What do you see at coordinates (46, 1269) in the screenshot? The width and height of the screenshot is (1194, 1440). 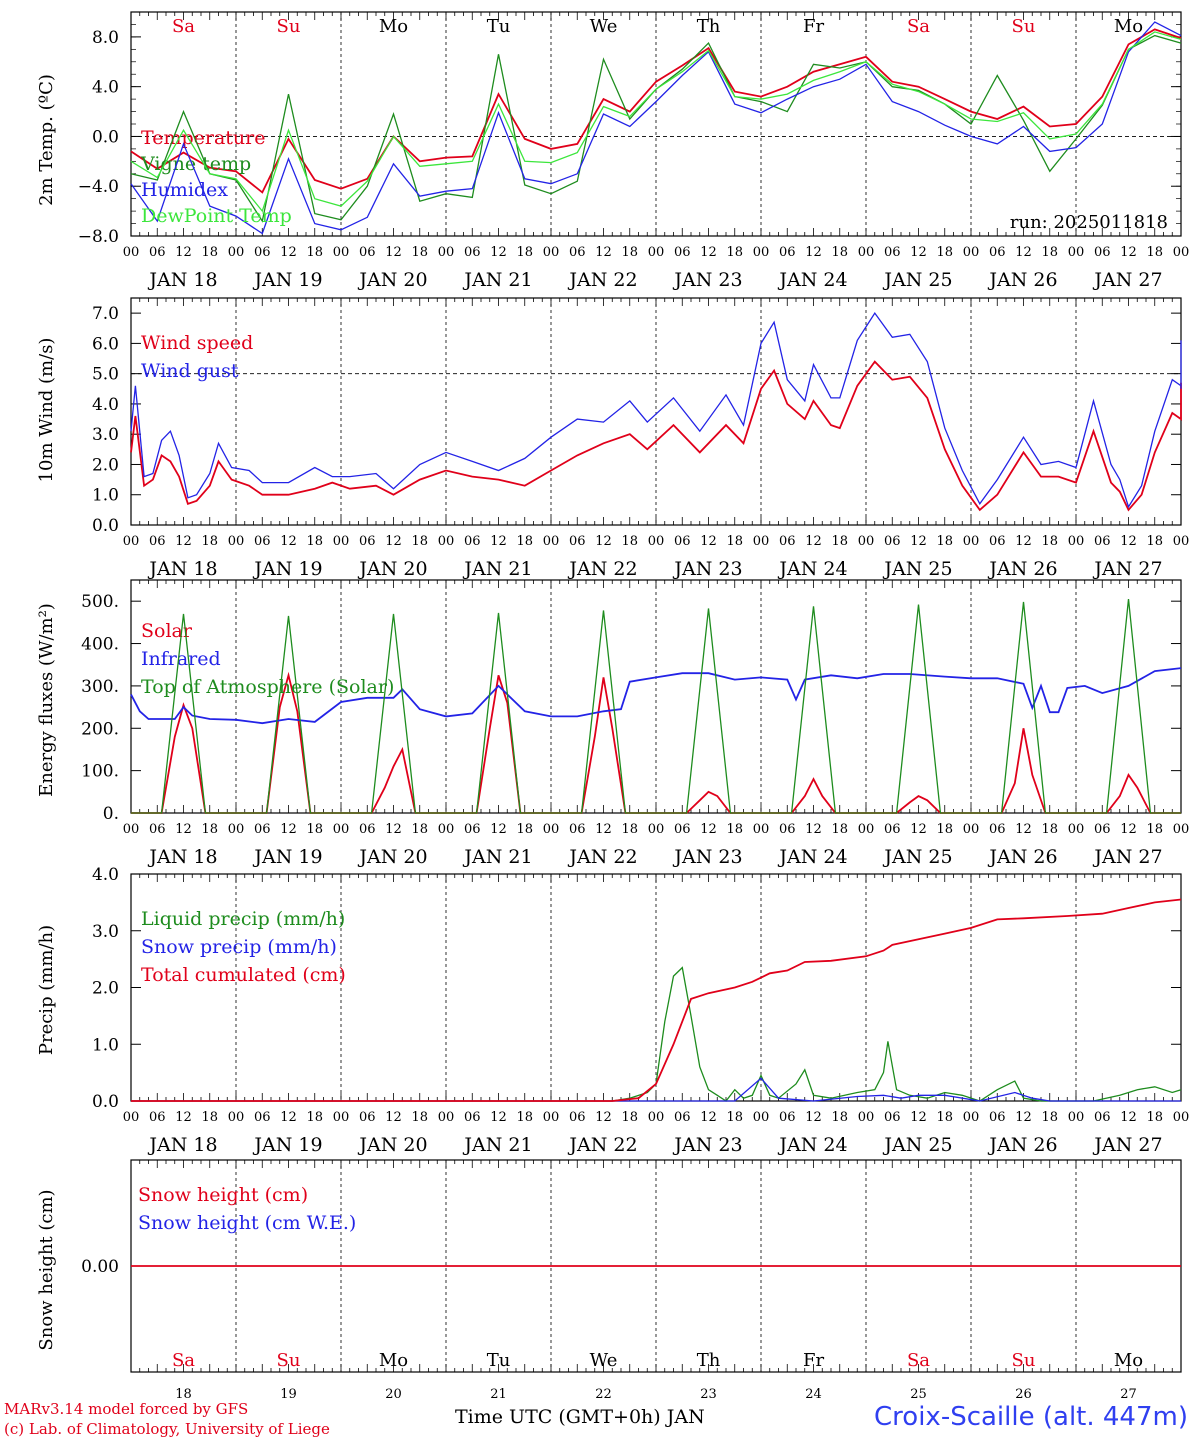 I see `y-axis-label: Snow height (cm)` at bounding box center [46, 1269].